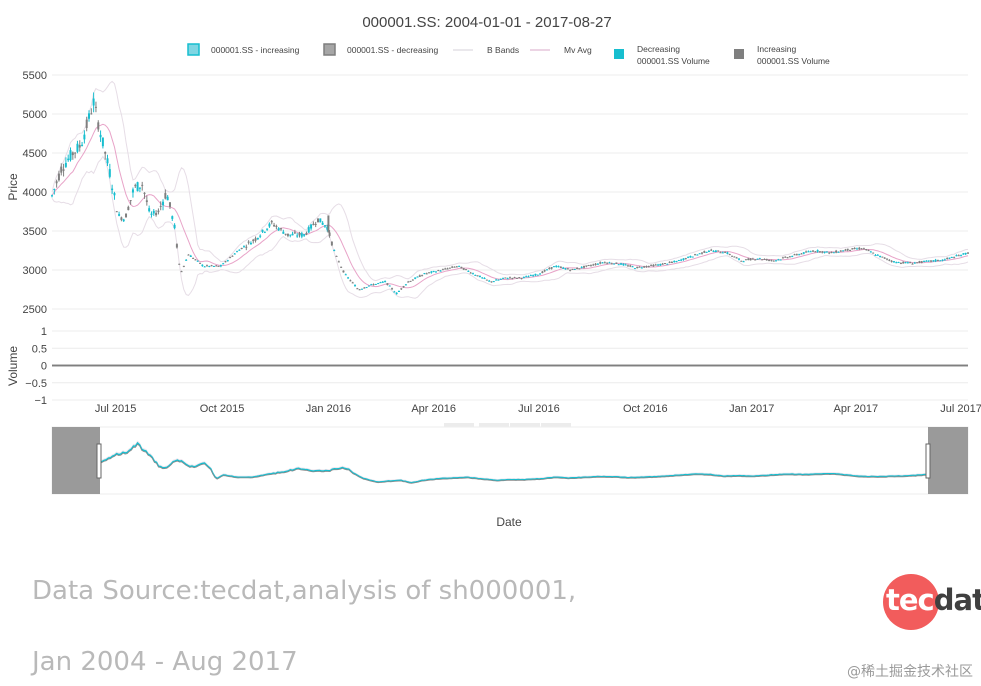 The image size is (981, 686). What do you see at coordinates (165, 662) in the screenshot?
I see `caption-line-2: Jan 2004 - Aug 2017` at bounding box center [165, 662].